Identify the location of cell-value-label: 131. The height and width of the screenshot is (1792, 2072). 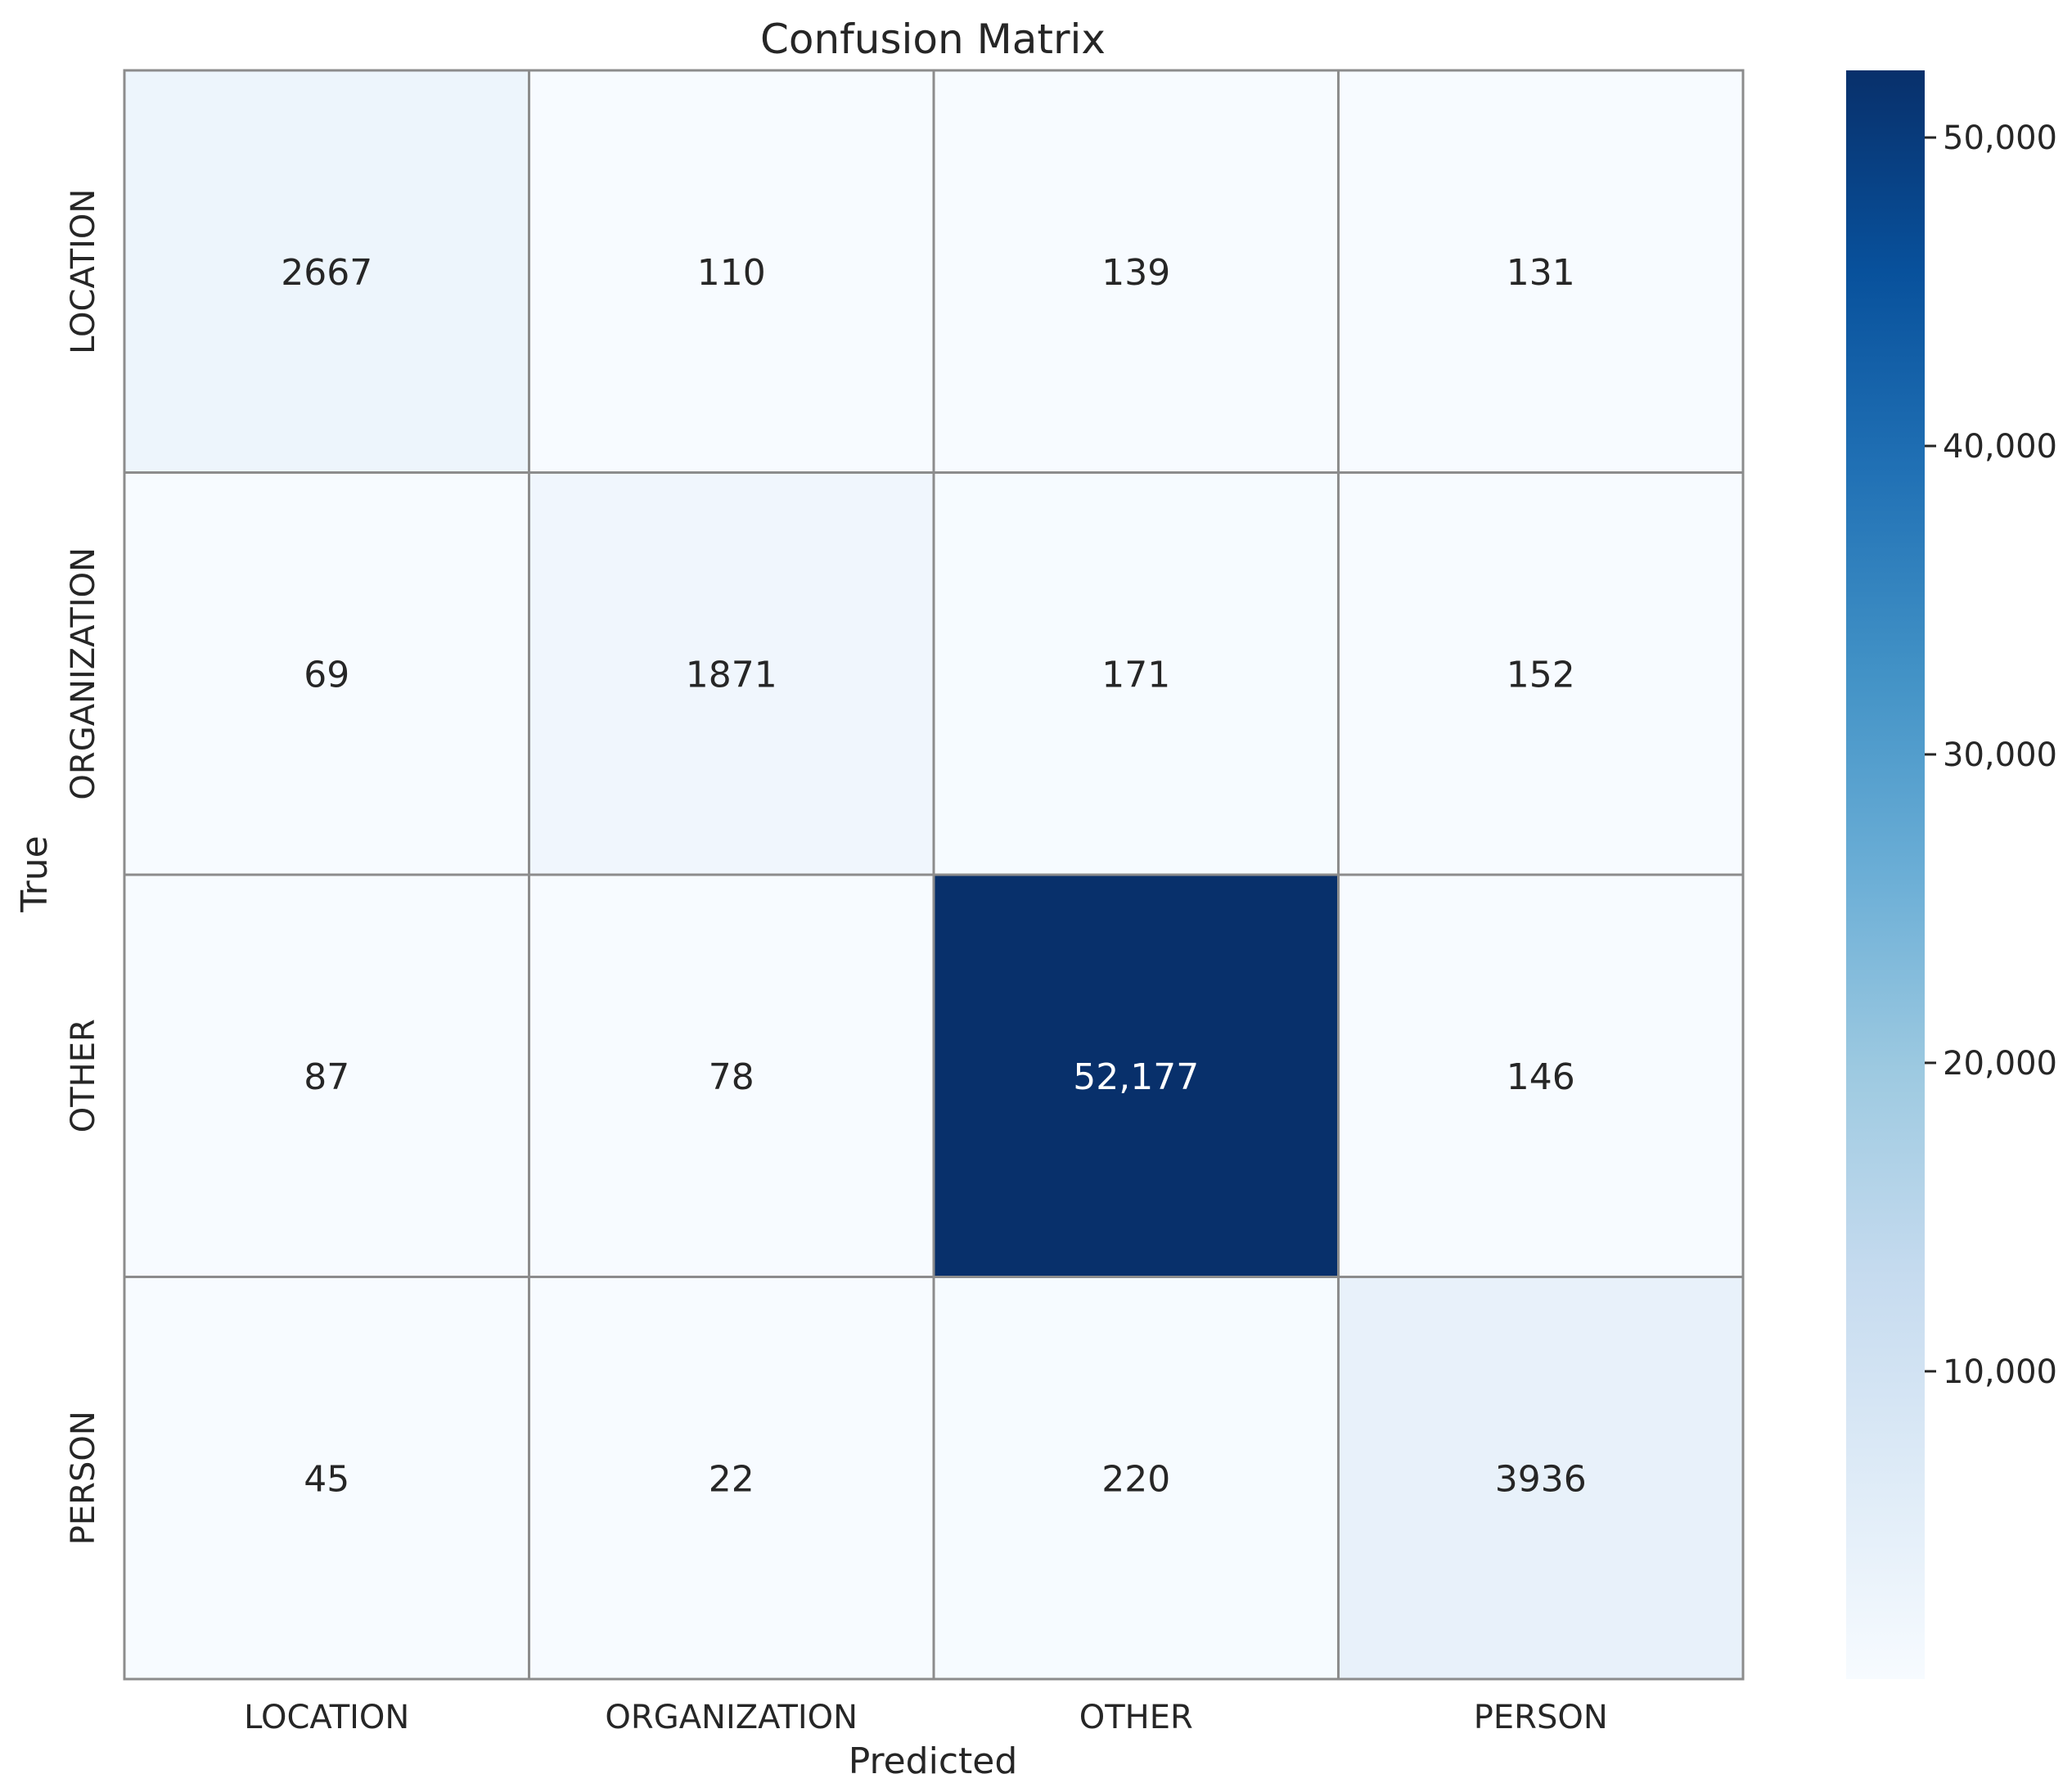
(1541, 273).